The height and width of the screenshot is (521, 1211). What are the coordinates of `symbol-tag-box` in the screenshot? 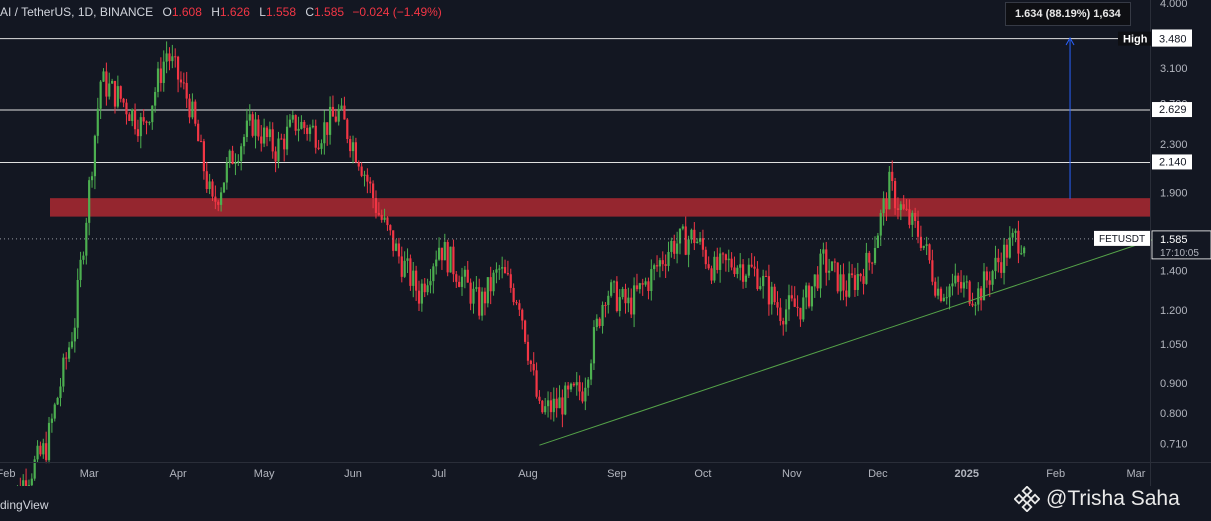 It's located at (1122, 238).